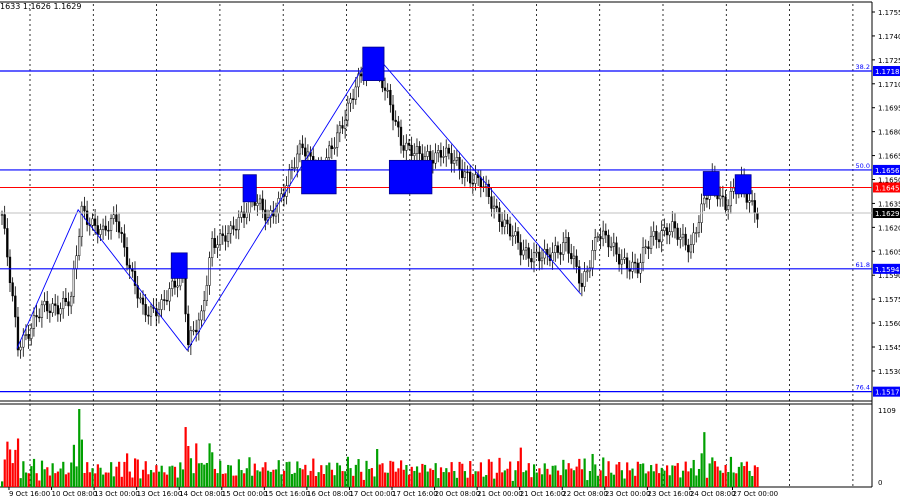 This screenshot has height=500, width=900. I want to click on time-label: 14 Oct 08:00, so click(202, 494).